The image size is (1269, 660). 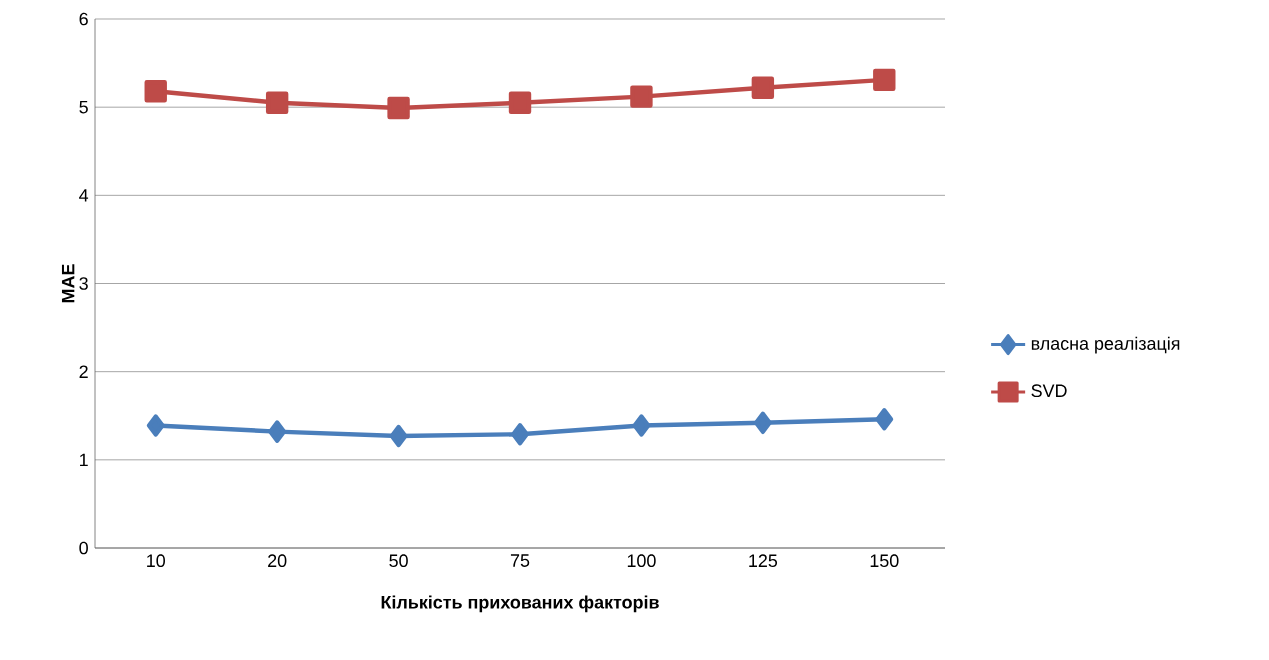 What do you see at coordinates (156, 561) in the screenshot?
I see `x-tick-label: 10` at bounding box center [156, 561].